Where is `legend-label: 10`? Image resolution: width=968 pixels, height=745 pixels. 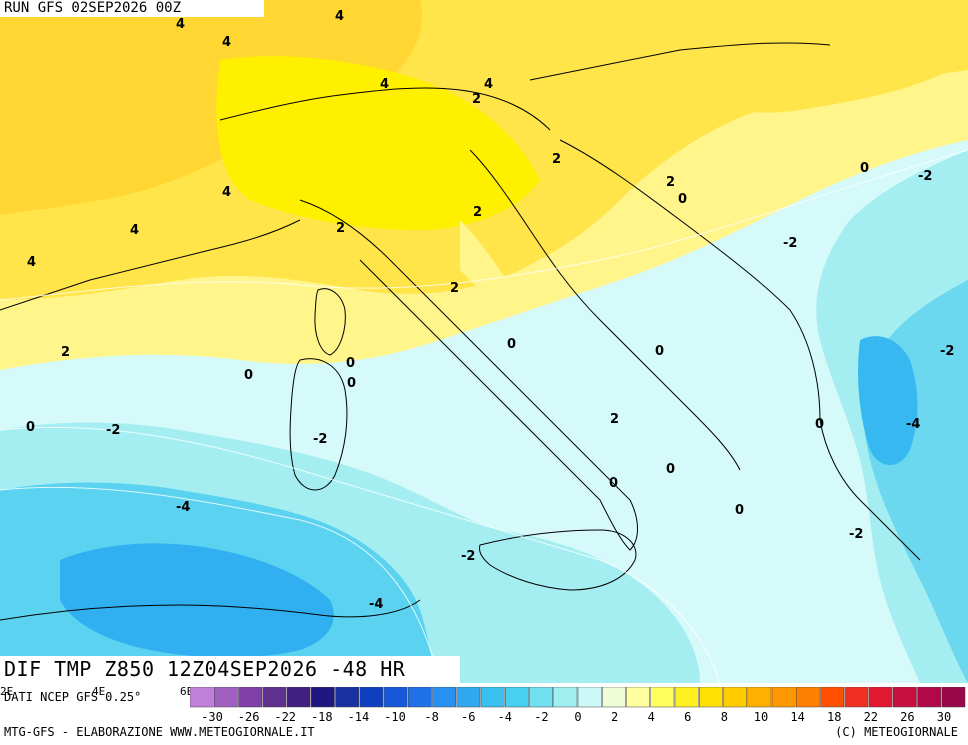 legend-label: 10 is located at coordinates (761, 716).